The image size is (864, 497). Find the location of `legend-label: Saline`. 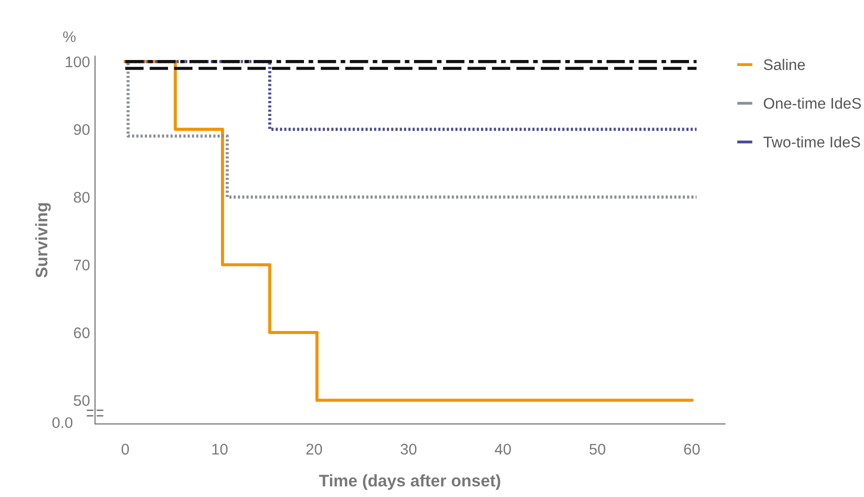

legend-label: Saline is located at coordinates (784, 64).